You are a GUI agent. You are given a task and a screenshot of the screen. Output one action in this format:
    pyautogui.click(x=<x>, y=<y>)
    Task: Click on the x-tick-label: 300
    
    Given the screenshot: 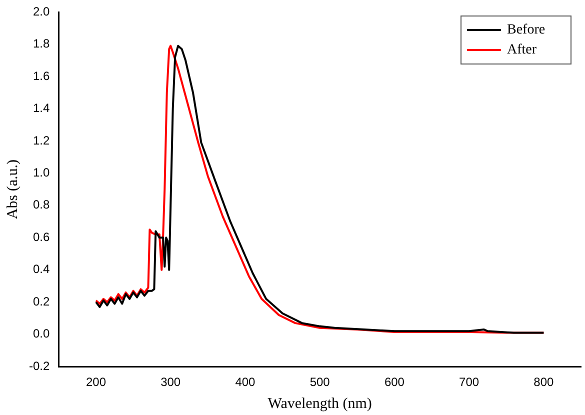 What is the action you would take?
    pyautogui.click(x=170, y=382)
    